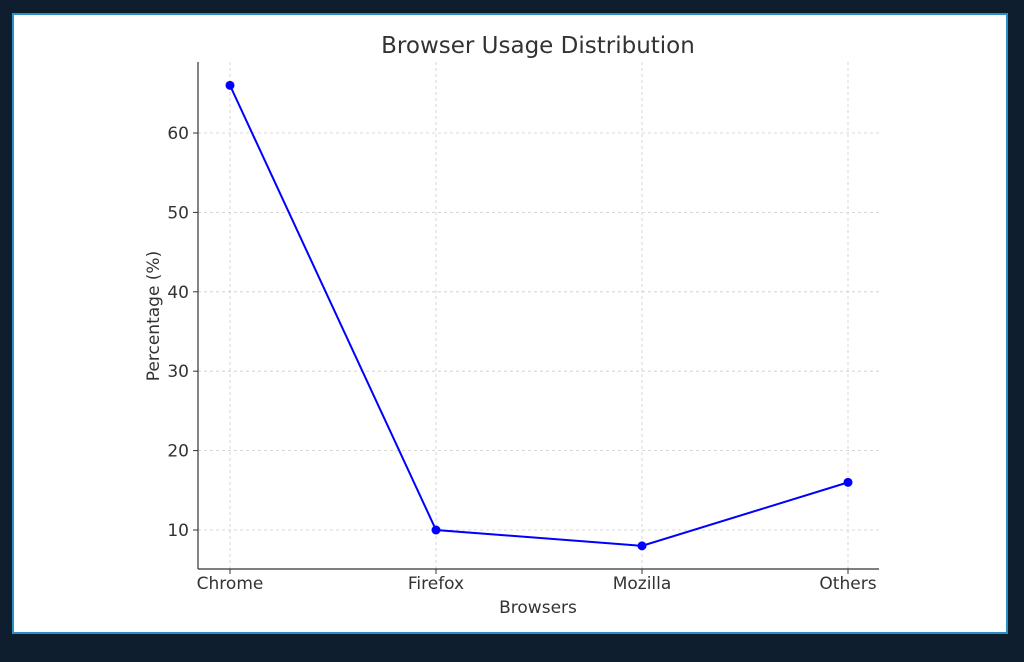 Image resolution: width=1024 pixels, height=662 pixels. I want to click on x-tick-label: Firefox, so click(436, 584).